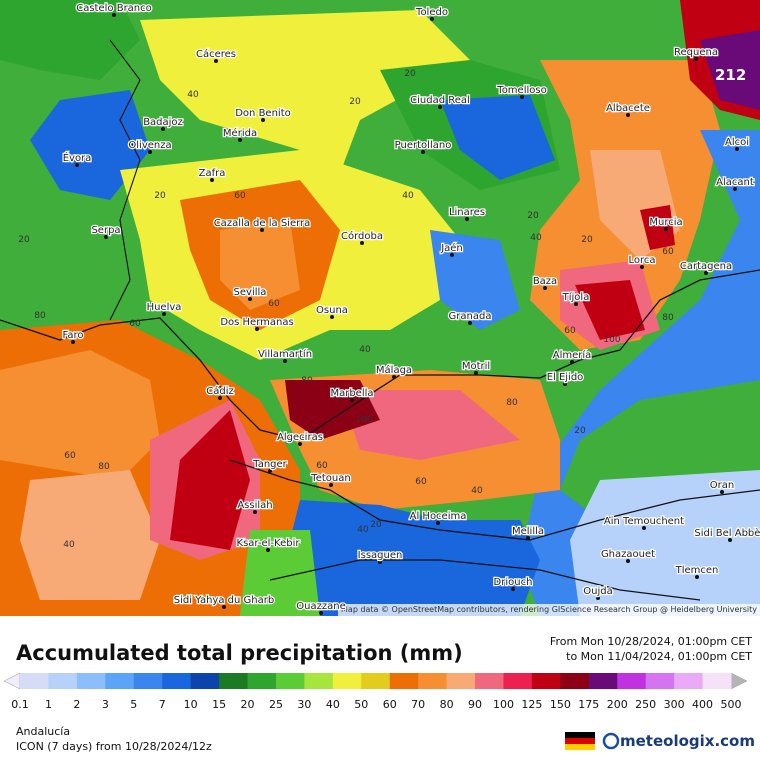 The width and height of the screenshot is (760, 760). Describe the element at coordinates (77, 157) in the screenshot. I see `city-label: Évora` at that location.